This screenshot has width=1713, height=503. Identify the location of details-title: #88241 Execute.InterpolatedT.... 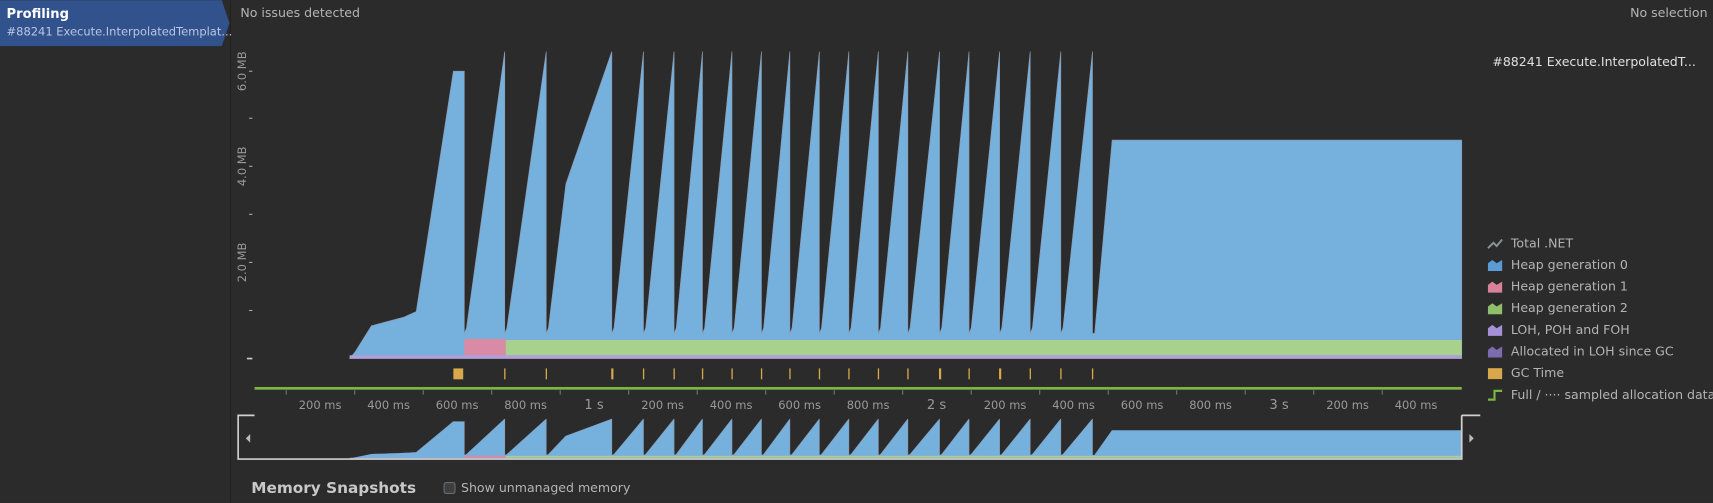
(1594, 61).